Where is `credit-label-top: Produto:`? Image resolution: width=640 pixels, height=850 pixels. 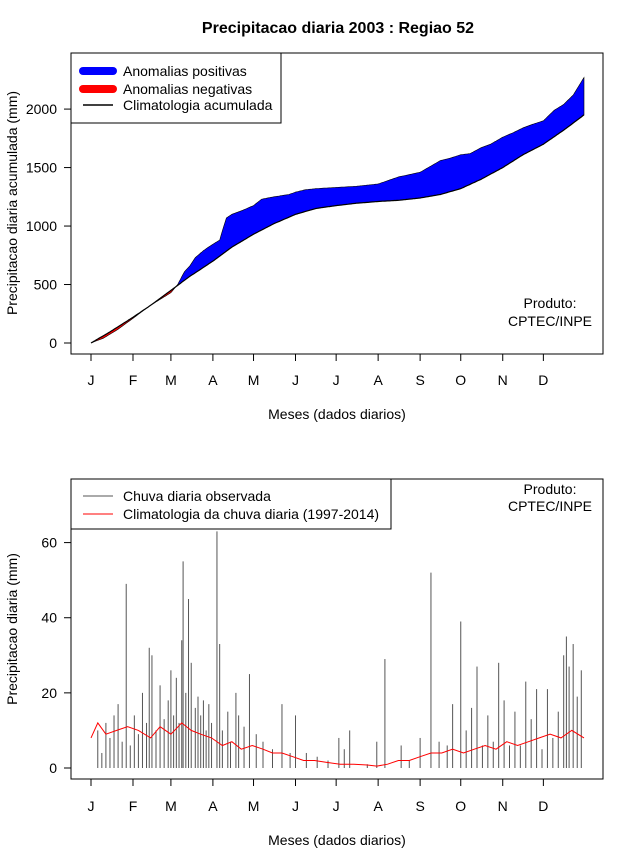 credit-label-top: Produto: is located at coordinates (550, 303).